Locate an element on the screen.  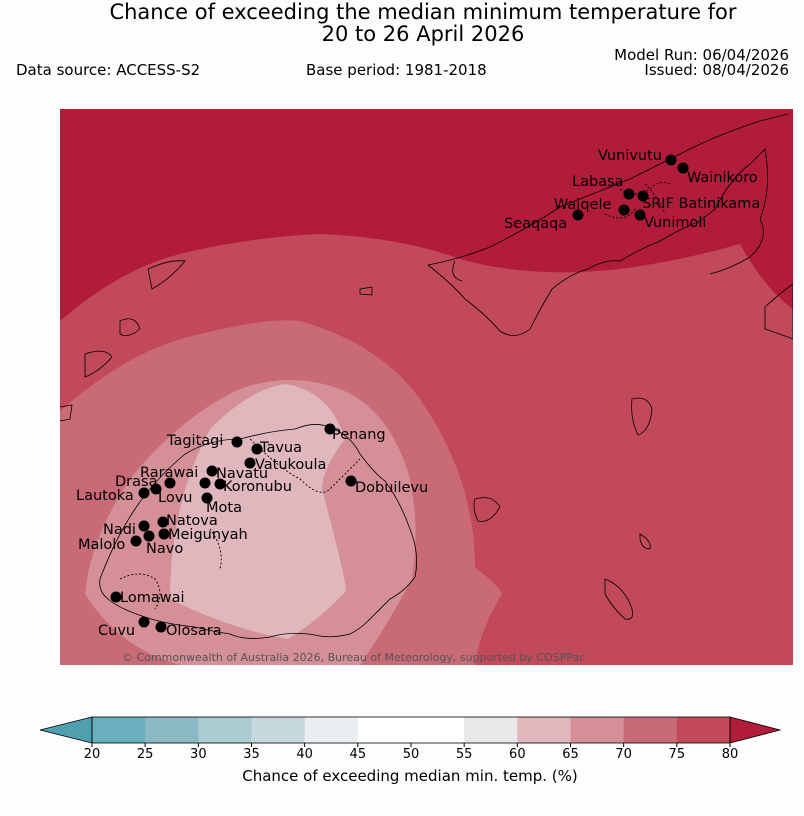
islet-n is located at coordinates (366, 291).